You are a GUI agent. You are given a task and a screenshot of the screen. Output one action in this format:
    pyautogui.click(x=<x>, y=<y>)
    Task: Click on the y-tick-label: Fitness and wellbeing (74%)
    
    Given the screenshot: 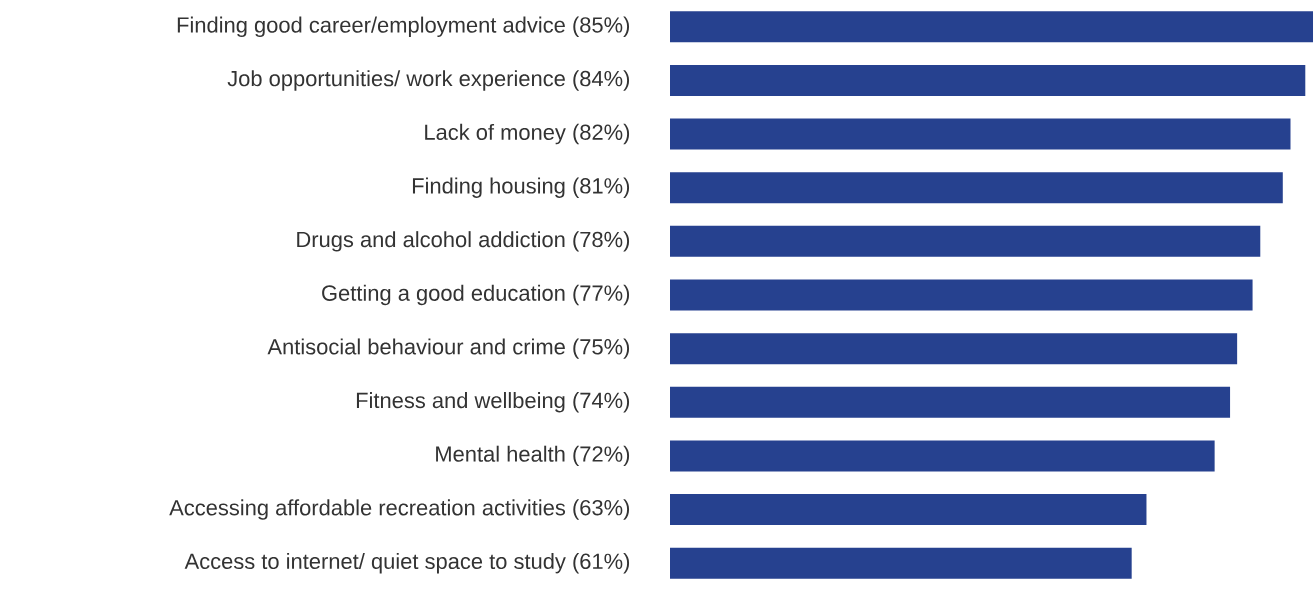 What is the action you would take?
    pyautogui.click(x=493, y=402)
    